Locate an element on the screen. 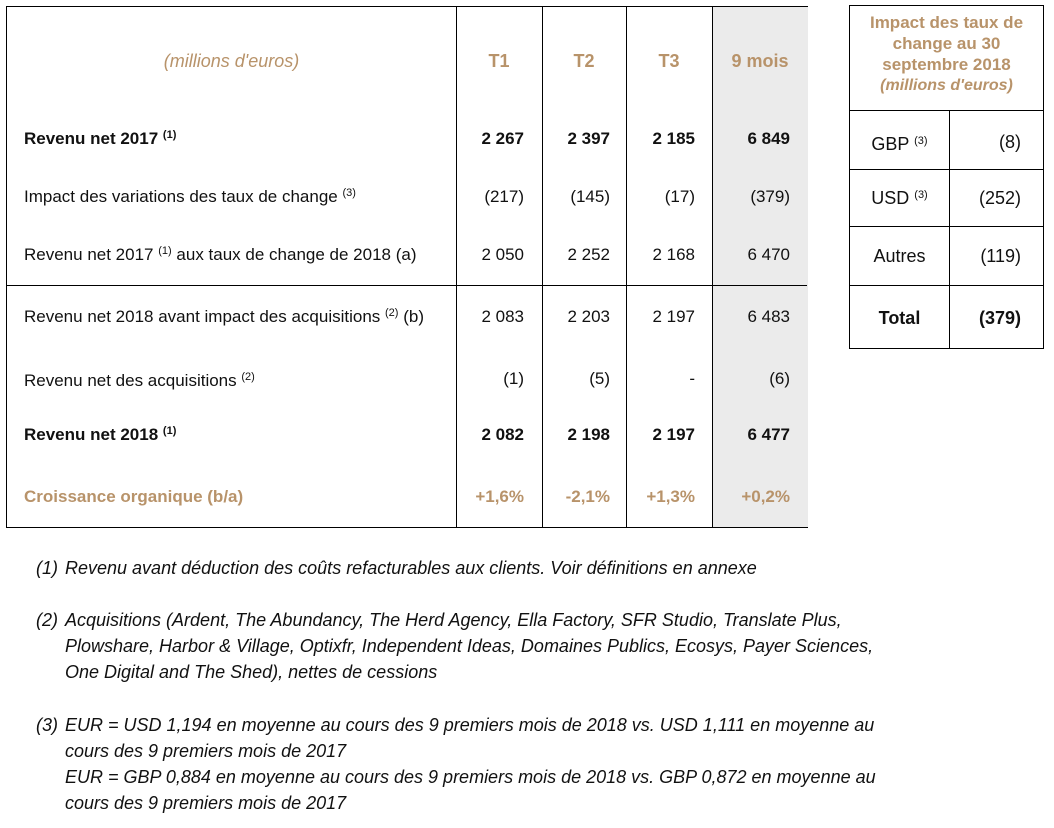  nine-months-column-shading is located at coordinates (760, 267).